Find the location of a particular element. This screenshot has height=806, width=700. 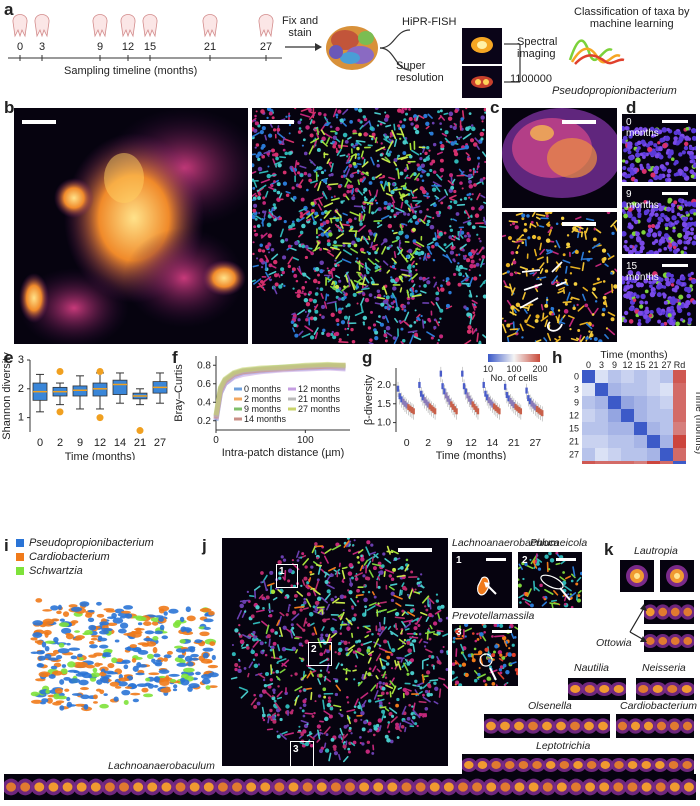

k-image-cardiobacterium is located at coordinates (655, 726).